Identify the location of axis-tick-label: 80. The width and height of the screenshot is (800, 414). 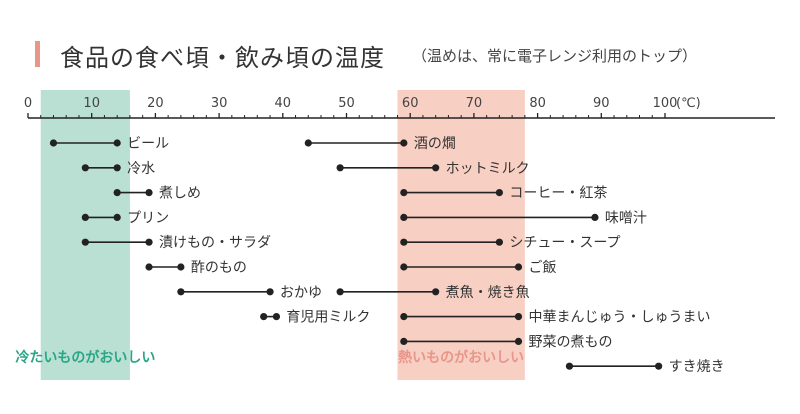
(537, 103).